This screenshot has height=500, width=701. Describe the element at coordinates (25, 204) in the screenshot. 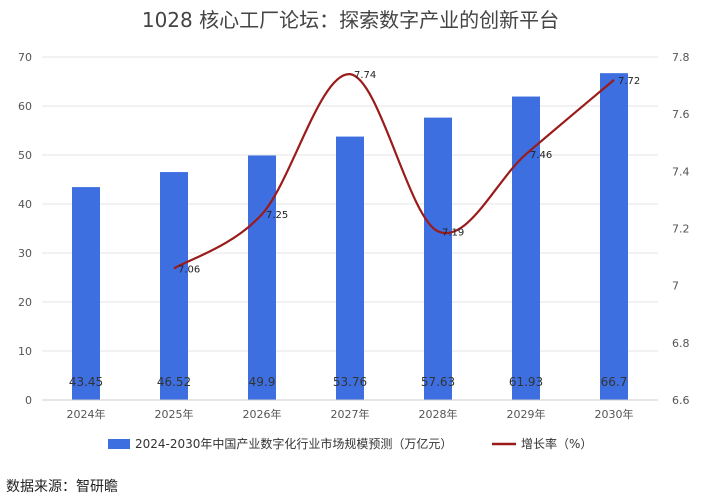

I see `left-tick-label: 40` at that location.